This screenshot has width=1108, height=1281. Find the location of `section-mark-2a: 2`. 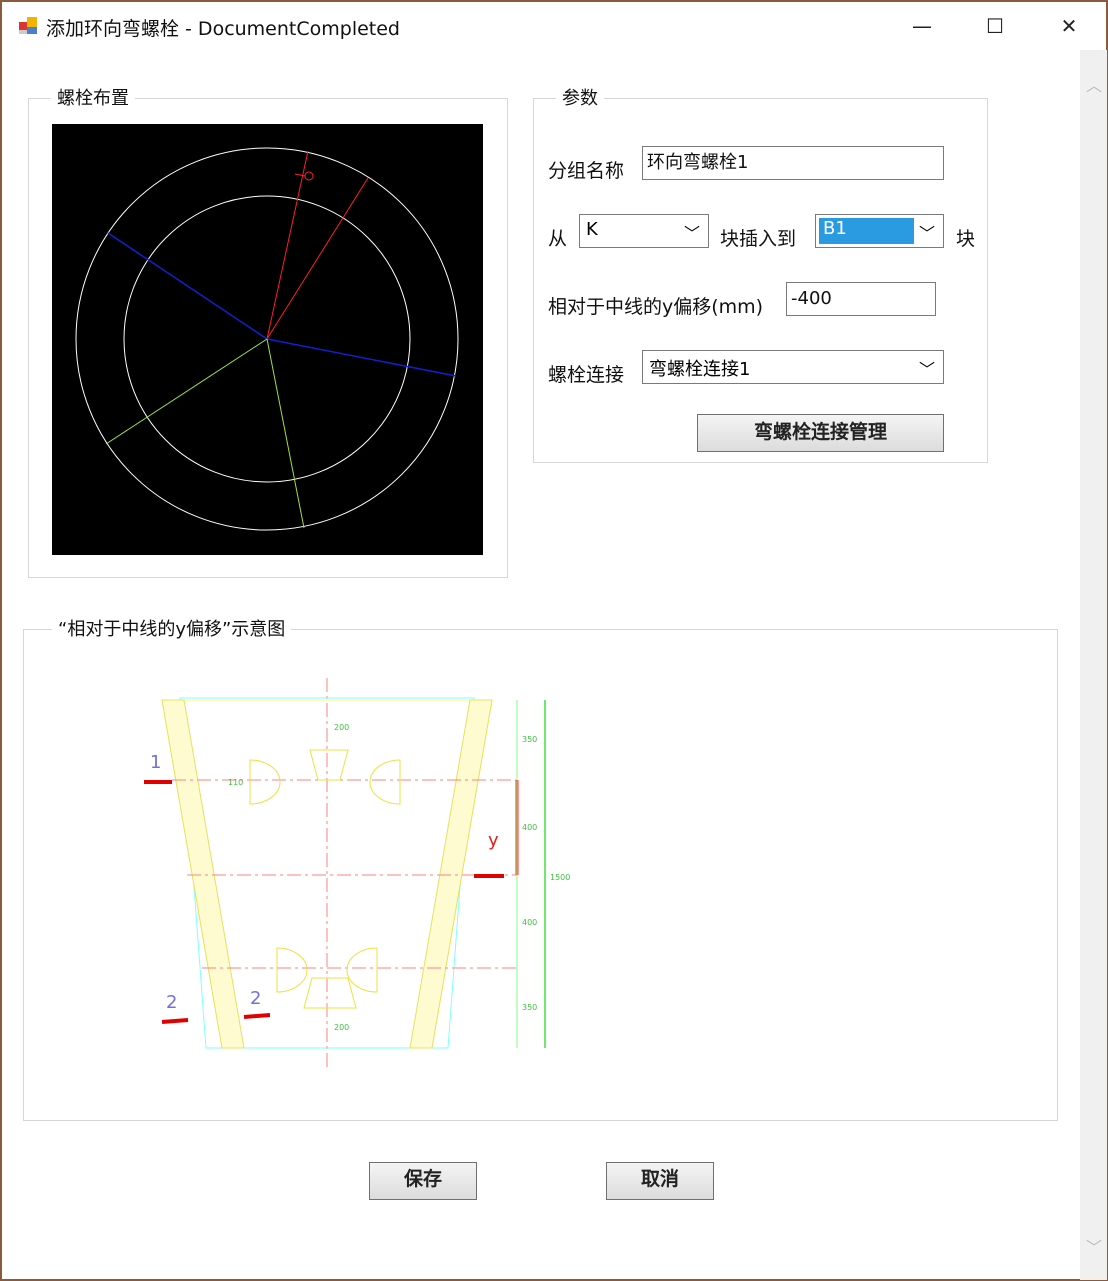

section-mark-2a: 2 is located at coordinates (171, 1002).